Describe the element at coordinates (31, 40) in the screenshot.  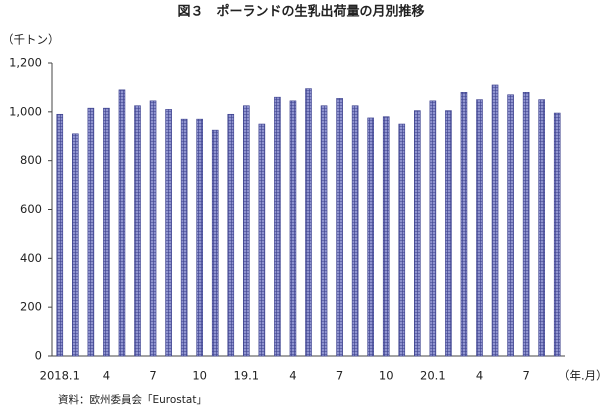
I see `y-axis-label: （千トン）` at that location.